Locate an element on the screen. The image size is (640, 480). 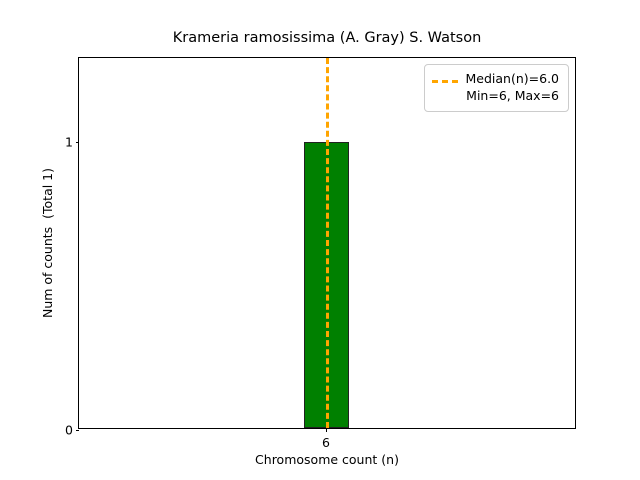
legend: Median(n)=6.0 Min=6, Max=6 is located at coordinates (496, 88).